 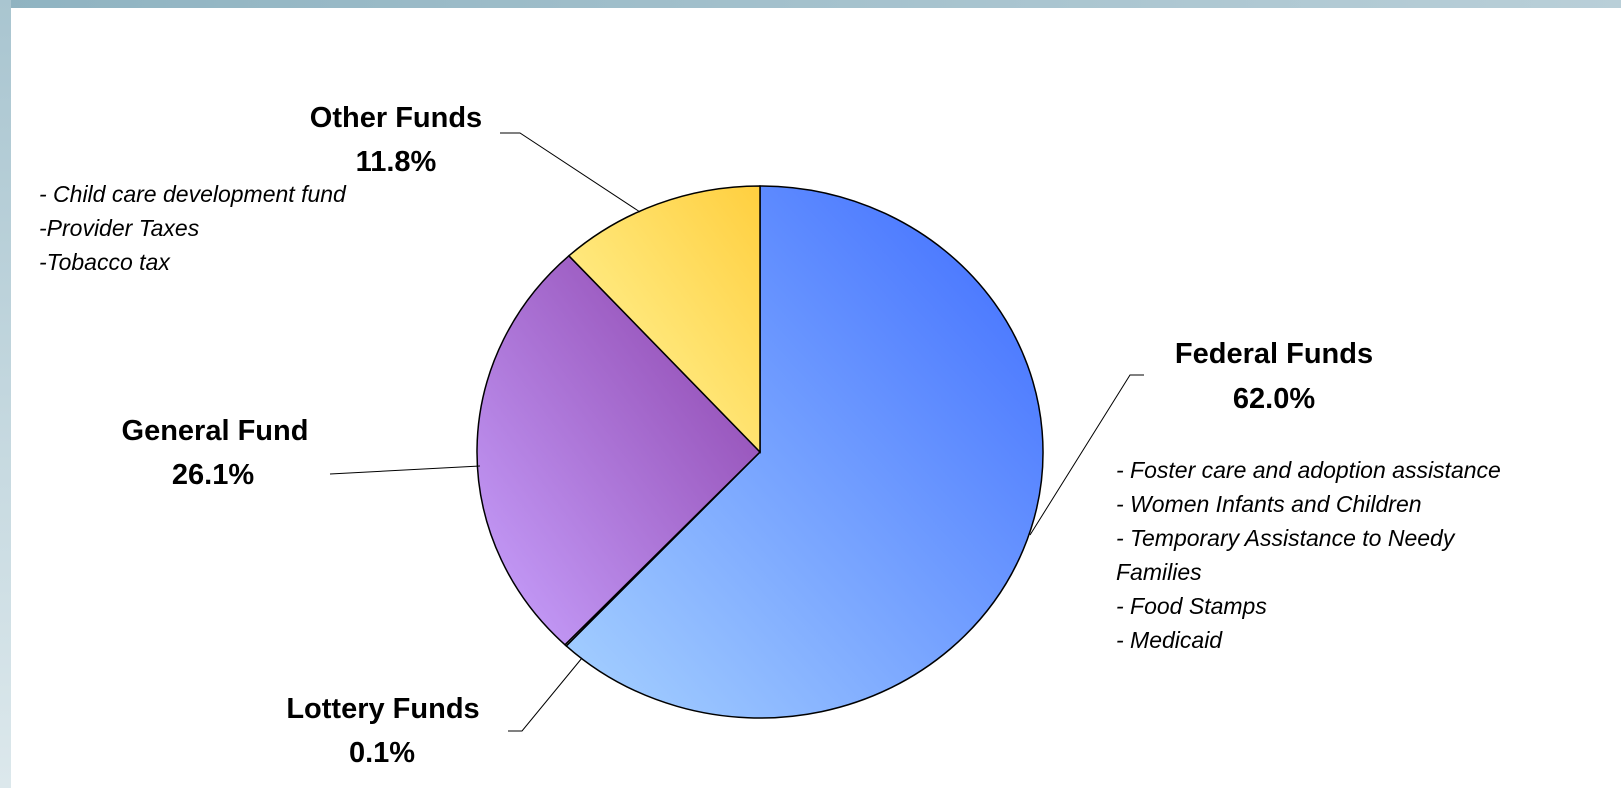 What do you see at coordinates (810, 4) in the screenshot?
I see `slide-top-border` at bounding box center [810, 4].